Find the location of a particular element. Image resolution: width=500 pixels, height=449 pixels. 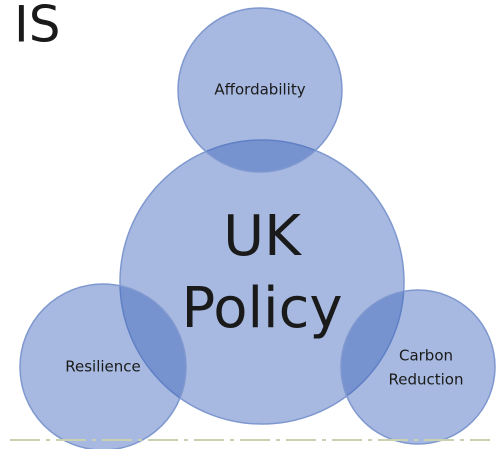

node-label: Reduction is located at coordinates (426, 380).